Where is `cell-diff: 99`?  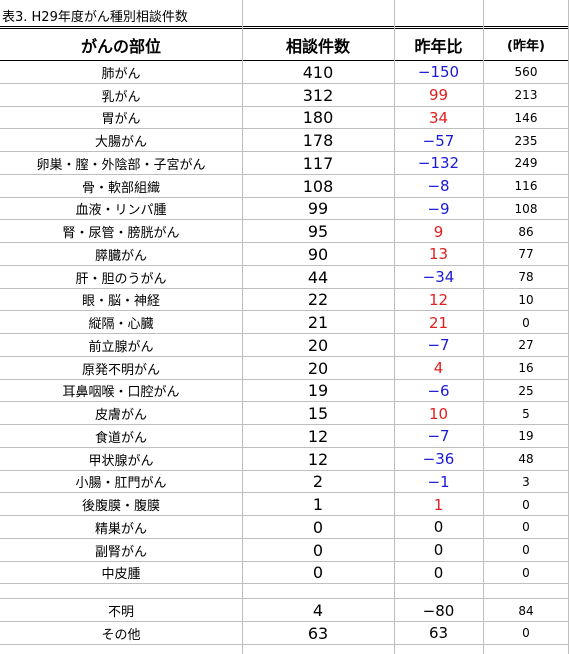
cell-diff: 99 is located at coordinates (438, 95).